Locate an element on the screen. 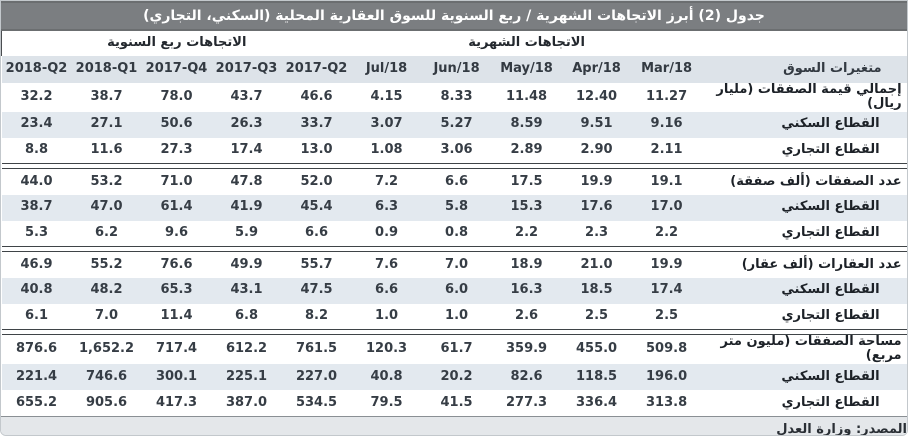 The height and width of the screenshot is (436, 908). data-cell: 26.3 is located at coordinates (246, 124).